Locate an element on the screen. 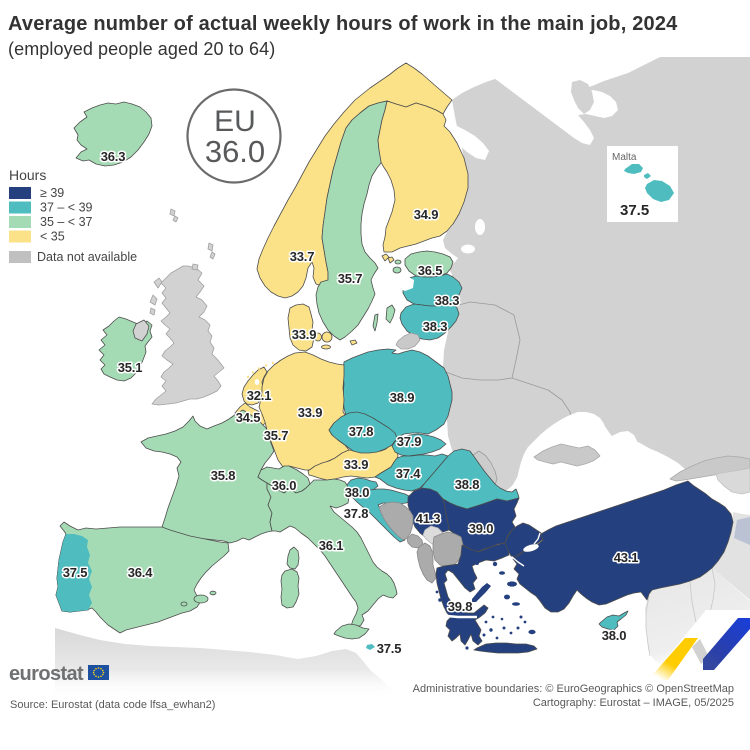  svg-text: ≥ 39 is located at coordinates (52, 193).